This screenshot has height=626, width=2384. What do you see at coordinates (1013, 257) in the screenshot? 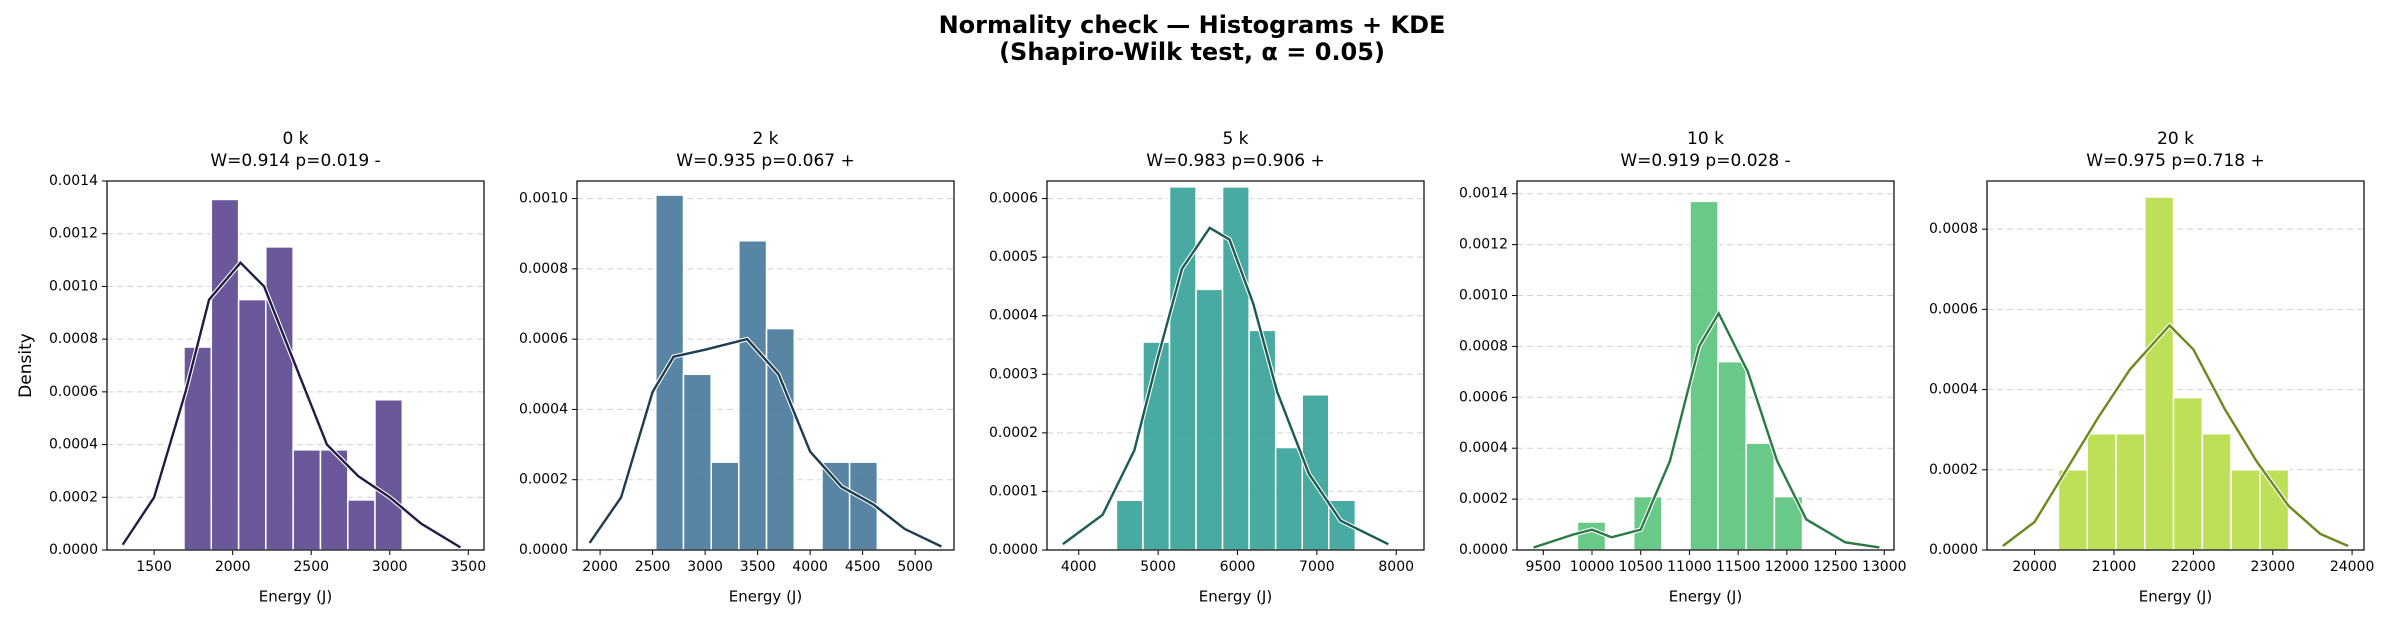
I see `y-tick-label: 0.0005` at bounding box center [1013, 257].